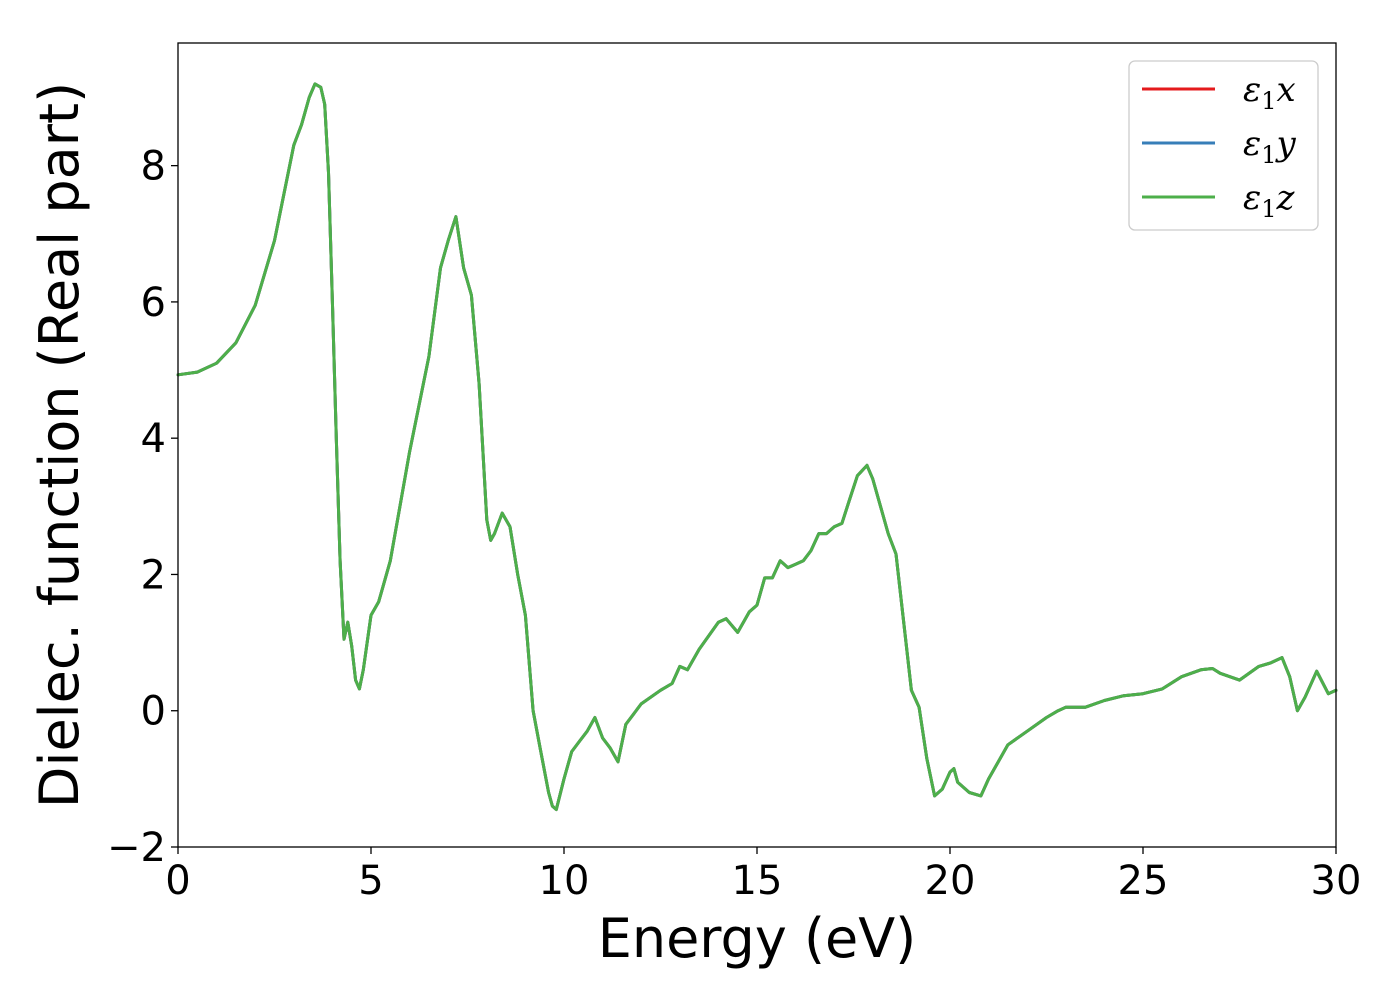 The width and height of the screenshot is (1400, 1005). I want to click on legend-box, so click(1223, 145).